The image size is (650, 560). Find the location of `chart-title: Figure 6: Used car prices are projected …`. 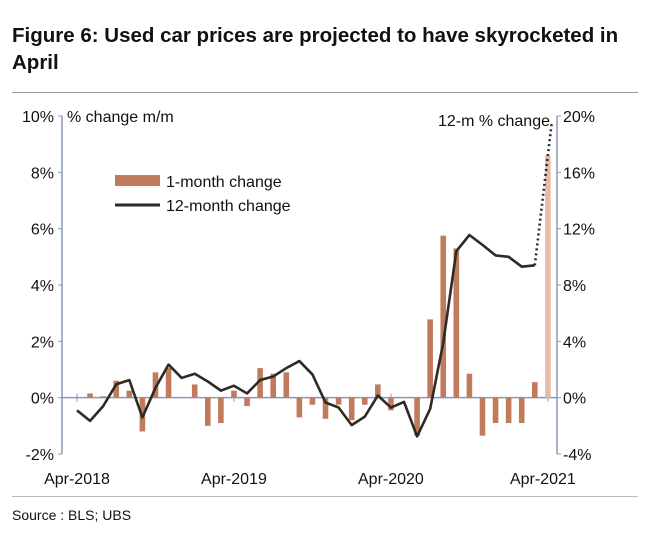

chart-title: Figure 6: Used car prices are projected … is located at coordinates (315, 49).